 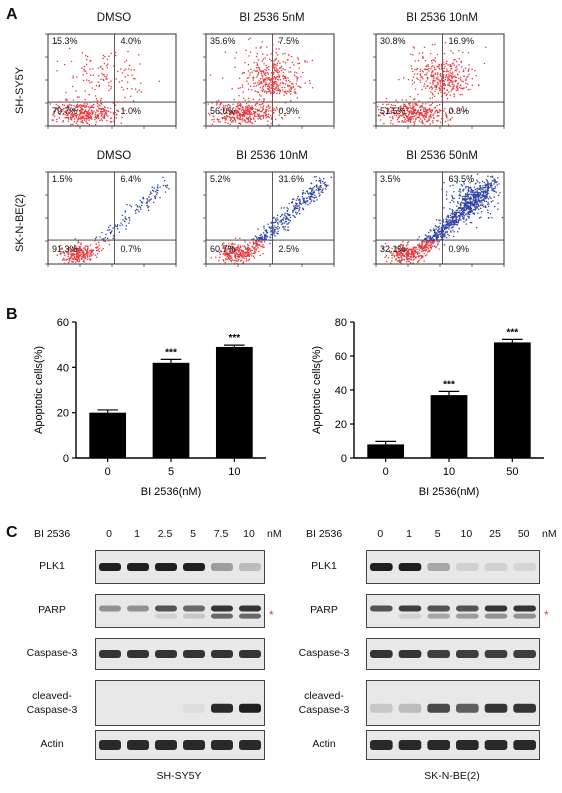 I want to click on quadrant-percentage: 0.7%, so click(x=131, y=249).